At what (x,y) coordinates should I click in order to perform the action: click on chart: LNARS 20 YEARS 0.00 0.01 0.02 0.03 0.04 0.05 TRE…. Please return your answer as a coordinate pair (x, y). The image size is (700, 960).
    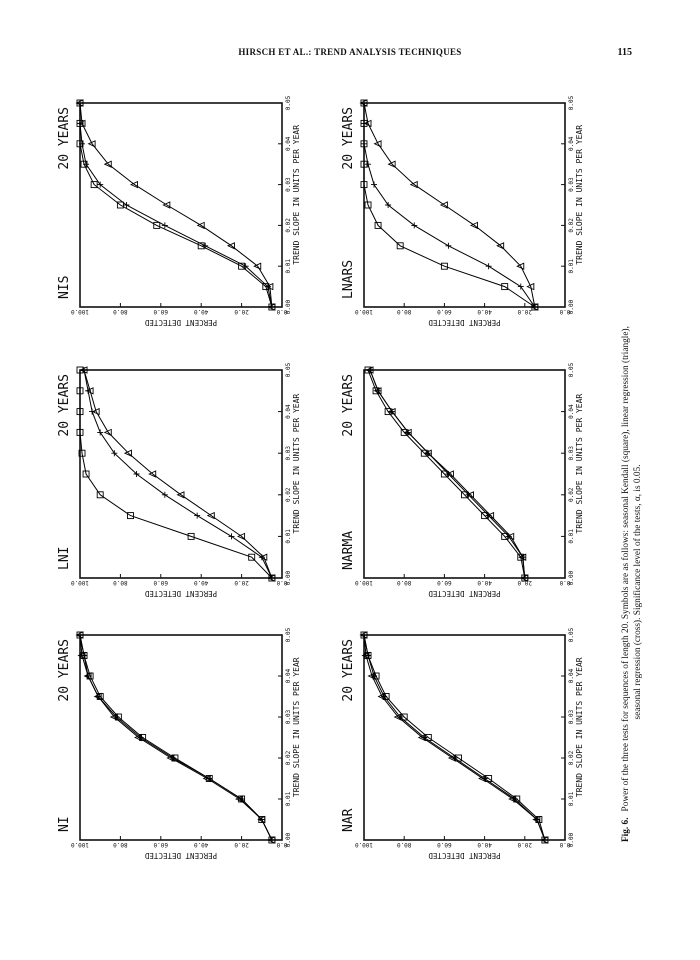
    Looking at the image, I should click on (462, 211).